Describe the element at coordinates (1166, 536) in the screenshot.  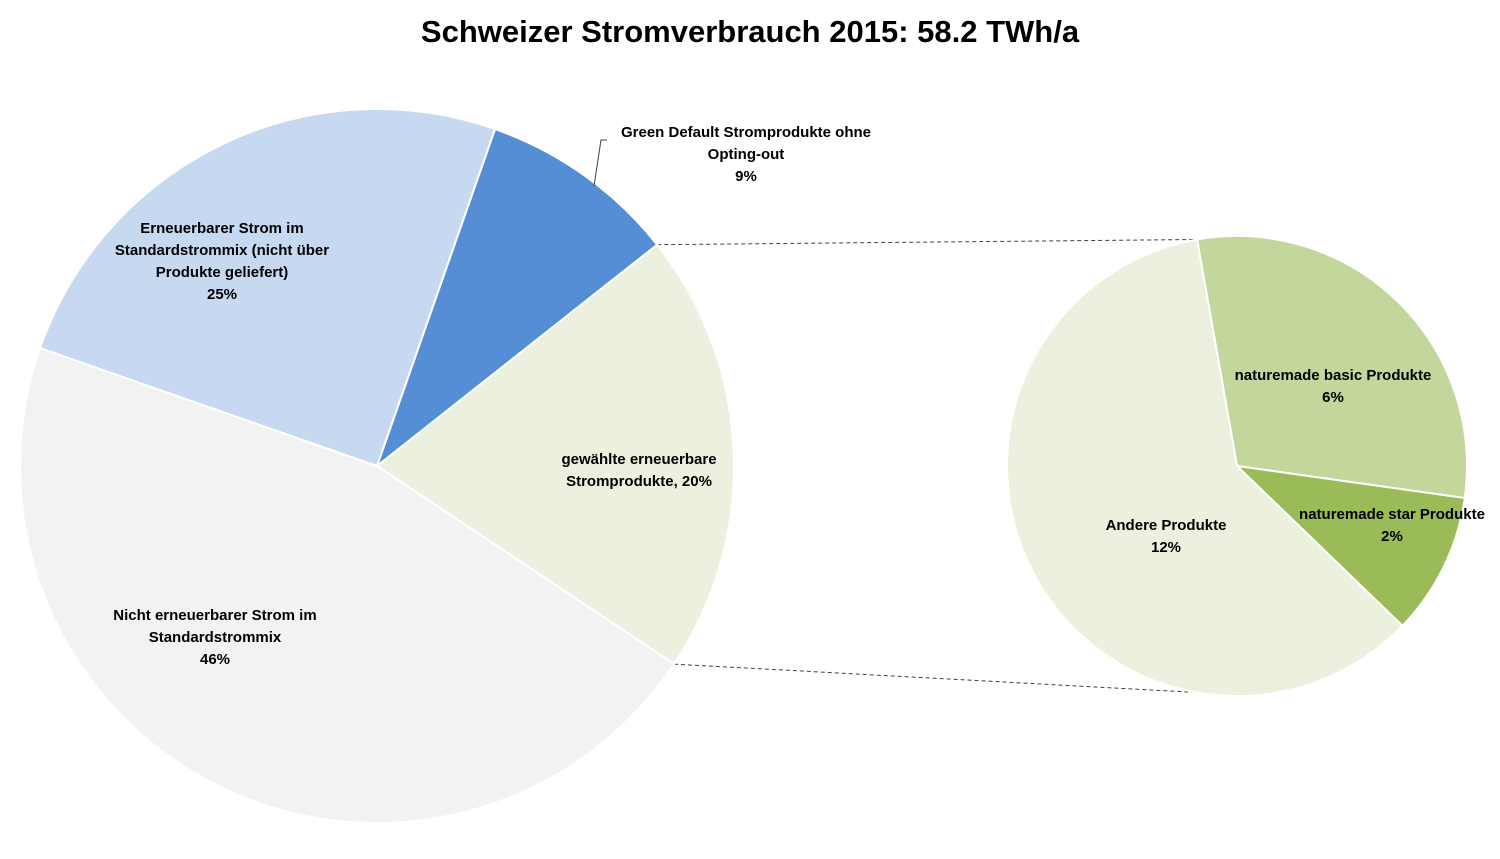
I see `breakout-pie-label-3: Andere Produkte 12%` at that location.